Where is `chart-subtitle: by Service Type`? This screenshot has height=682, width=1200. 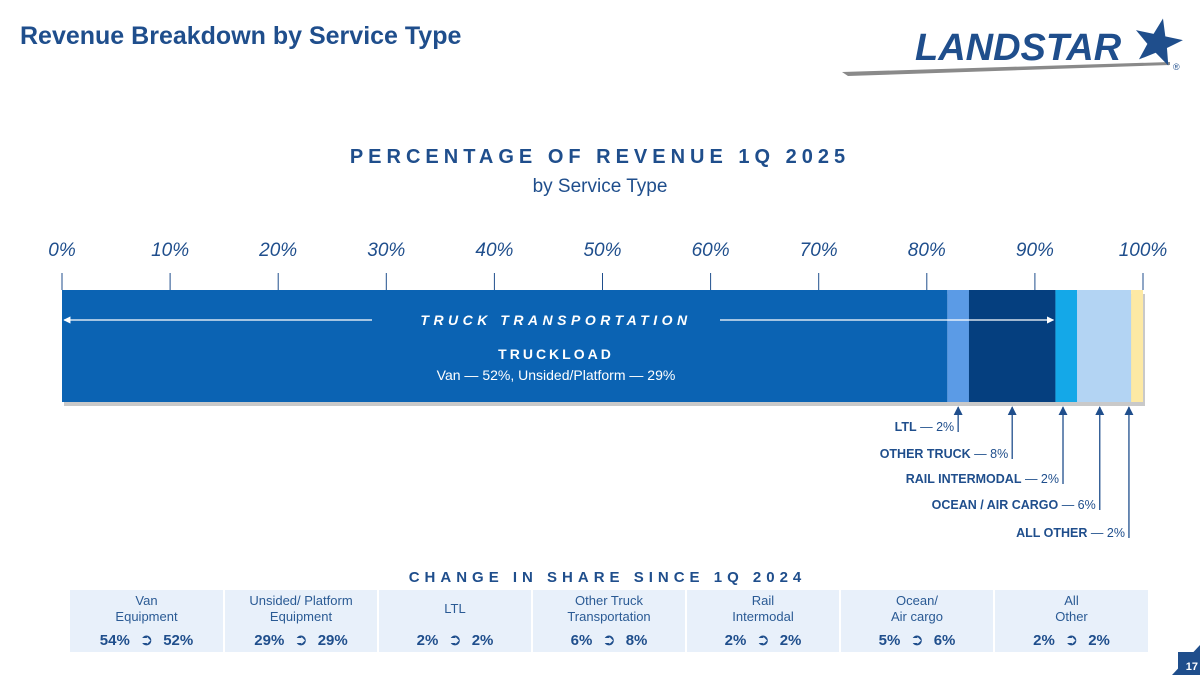
chart-subtitle: by Service Type is located at coordinates (600, 186).